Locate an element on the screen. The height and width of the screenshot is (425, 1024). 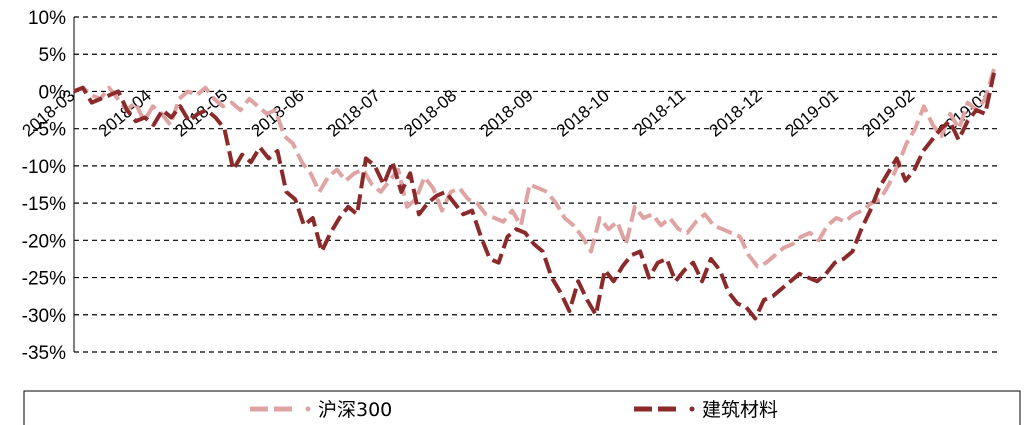
x-tick-label: 2018-06 is located at coordinates (278, 113).